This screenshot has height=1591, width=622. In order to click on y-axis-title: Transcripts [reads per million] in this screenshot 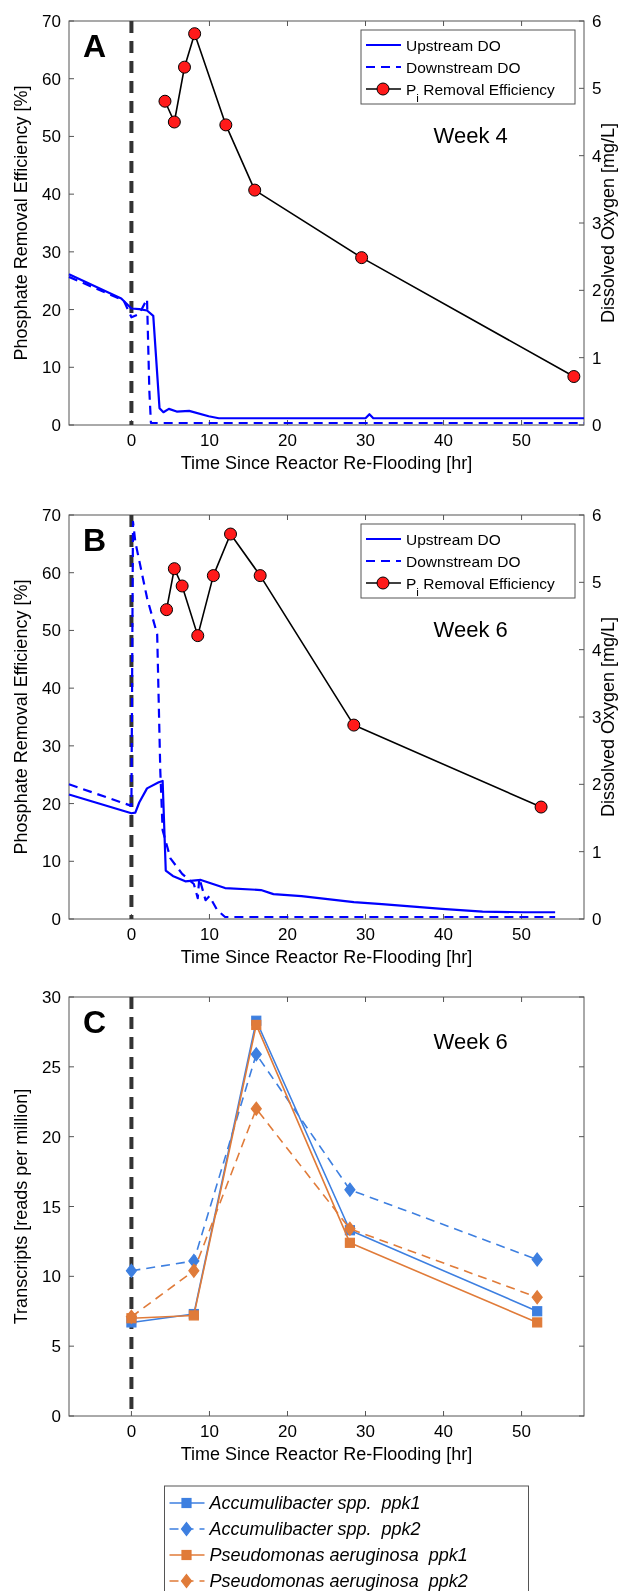, I will do `click(21, 1206)`.